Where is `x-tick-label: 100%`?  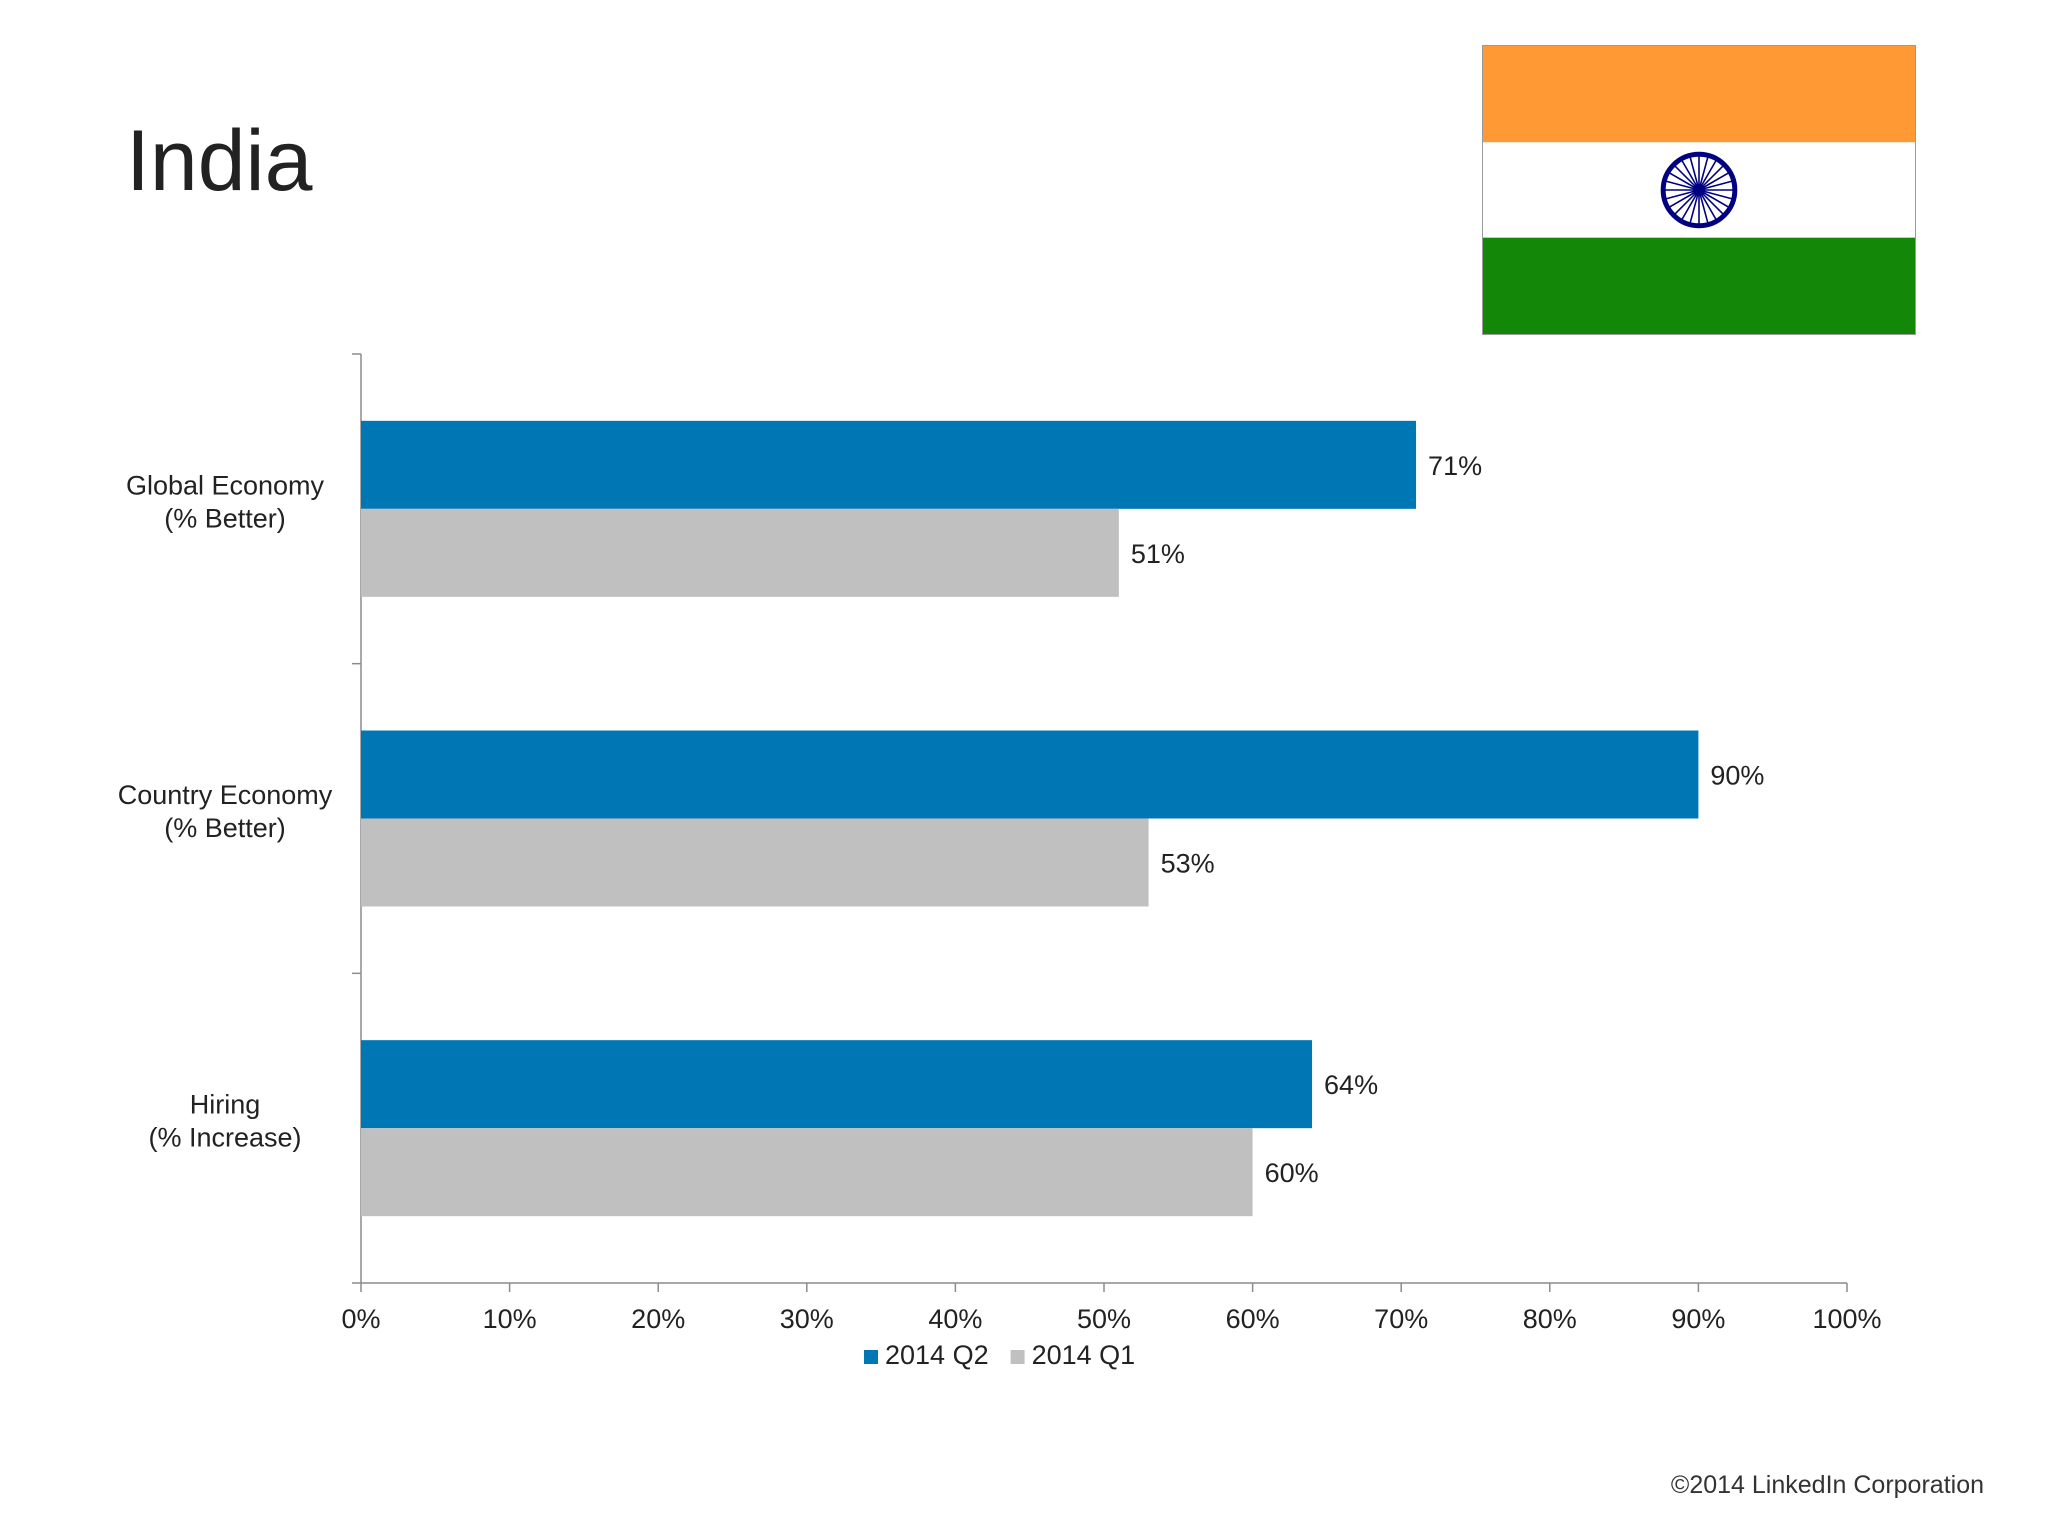 x-tick-label: 100% is located at coordinates (1846, 1319).